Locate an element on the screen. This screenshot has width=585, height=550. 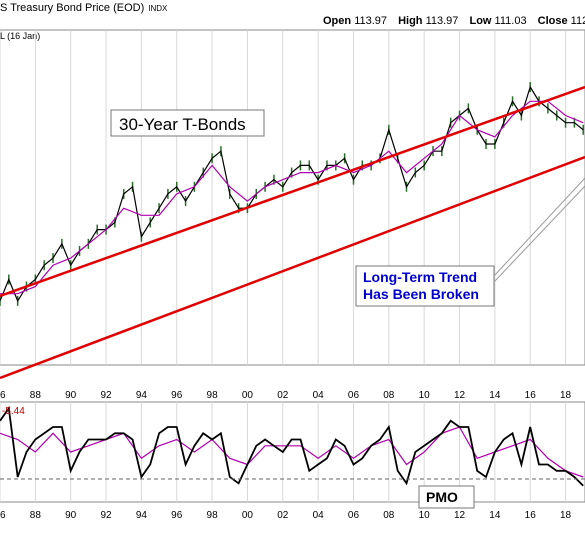
open-label: Open is located at coordinates (337, 21).